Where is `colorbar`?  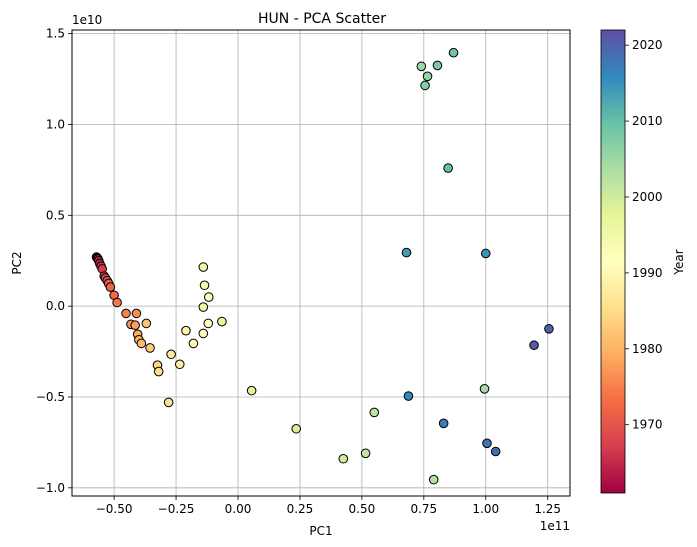
colorbar is located at coordinates (613, 261).